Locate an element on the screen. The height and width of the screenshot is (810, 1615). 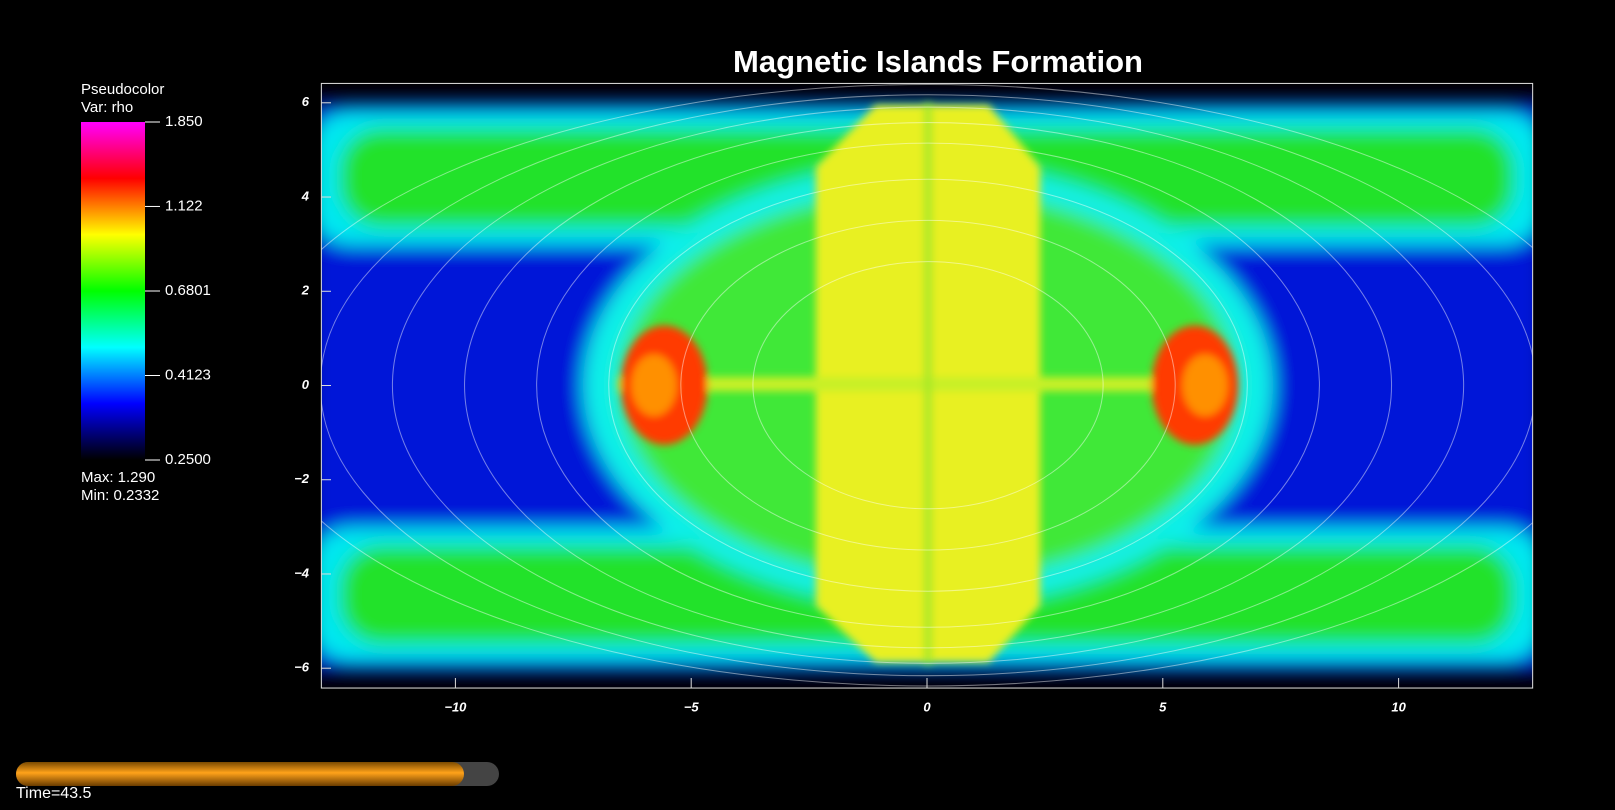
x-tick-label: −10 is located at coordinates (455, 706).